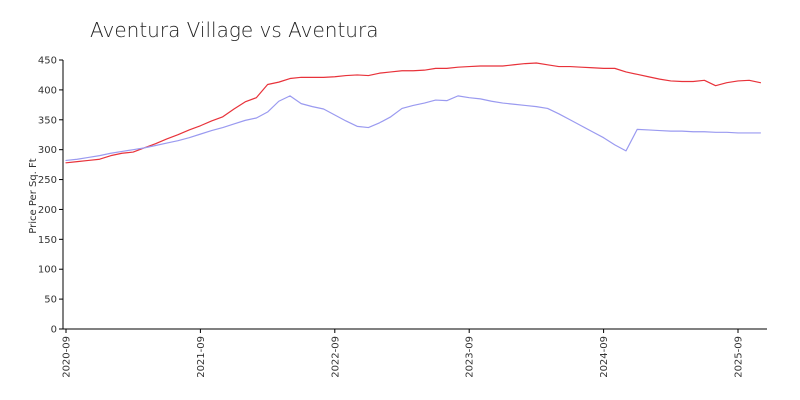 This screenshot has width=800, height=400. What do you see at coordinates (50, 300) in the screenshot?
I see `y-tick-label: 50` at bounding box center [50, 300].